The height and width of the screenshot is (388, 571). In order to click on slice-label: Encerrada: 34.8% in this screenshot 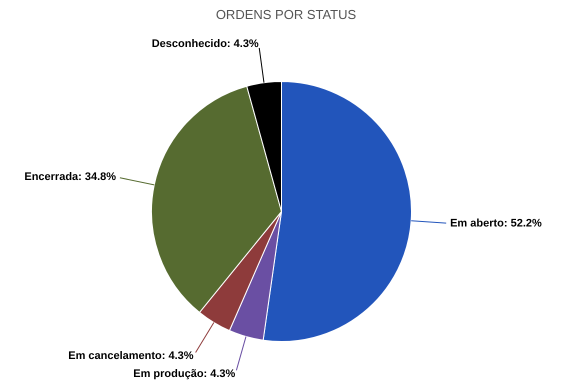, I will do `click(70, 176)`.